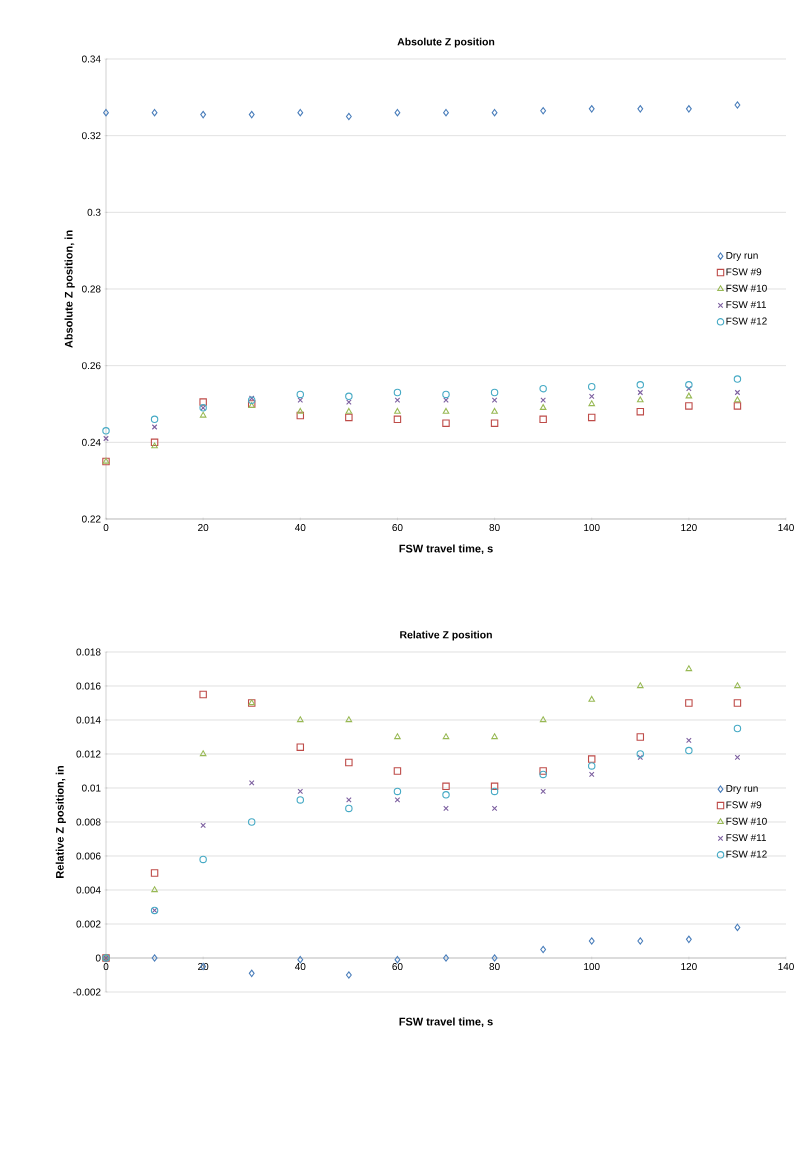 This screenshot has width=811, height=1156. Describe the element at coordinates (300, 967) in the screenshot. I see `x-tick-label: 40` at that location.